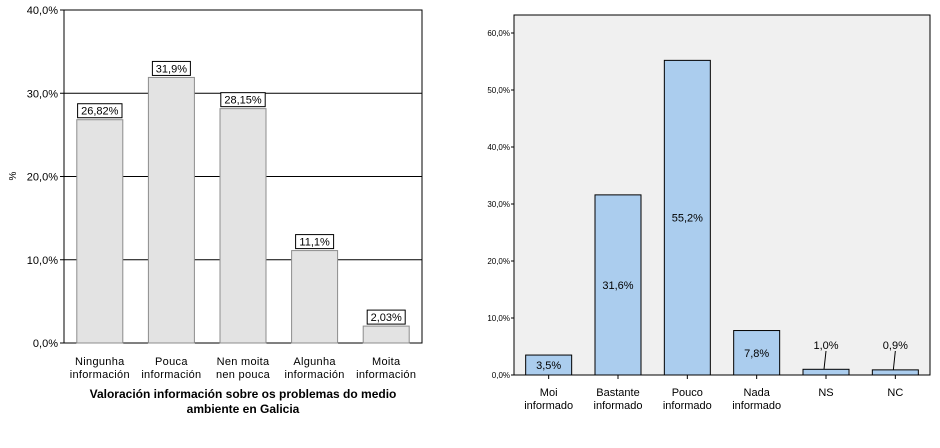 The image size is (940, 448). What do you see at coordinates (243, 362) in the screenshot?
I see `category-label: Nen moita` at bounding box center [243, 362].